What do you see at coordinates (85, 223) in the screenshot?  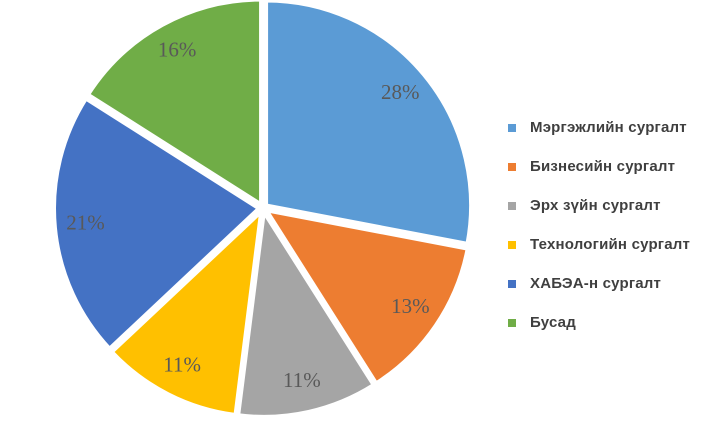 I see `slice-percent-label: 21%` at bounding box center [85, 223].